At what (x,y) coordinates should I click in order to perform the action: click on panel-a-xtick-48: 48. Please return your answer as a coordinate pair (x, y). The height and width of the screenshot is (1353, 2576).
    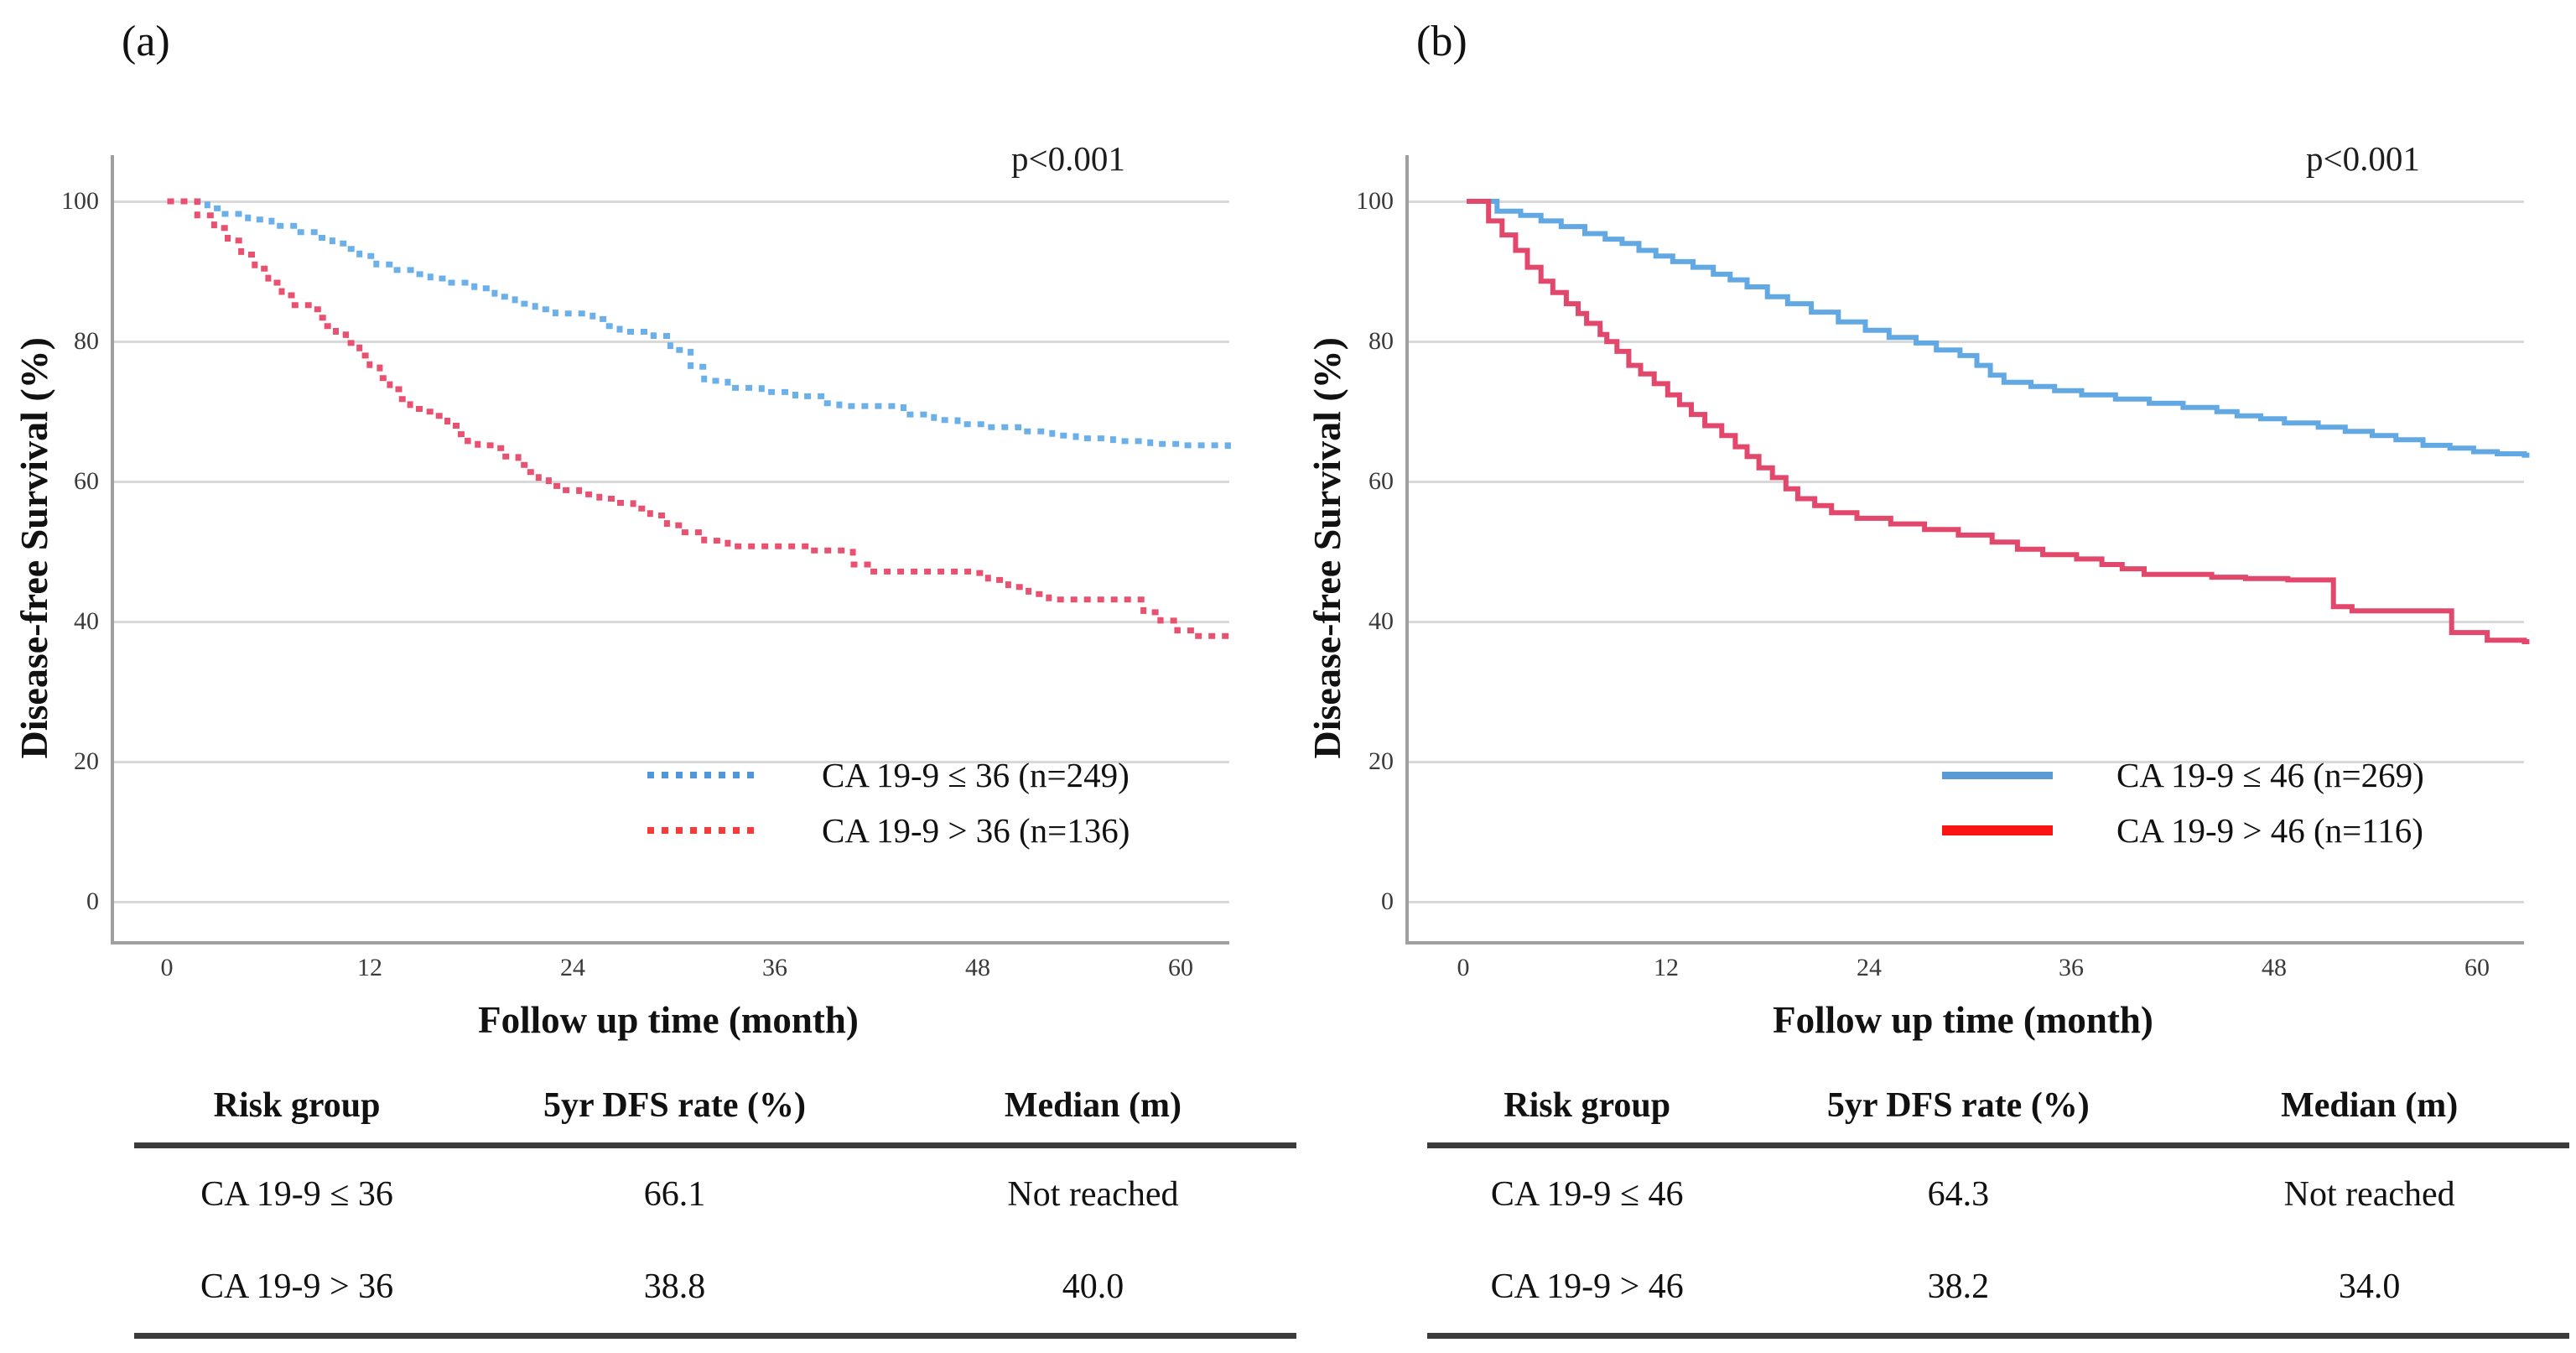
    Looking at the image, I should click on (977, 968).